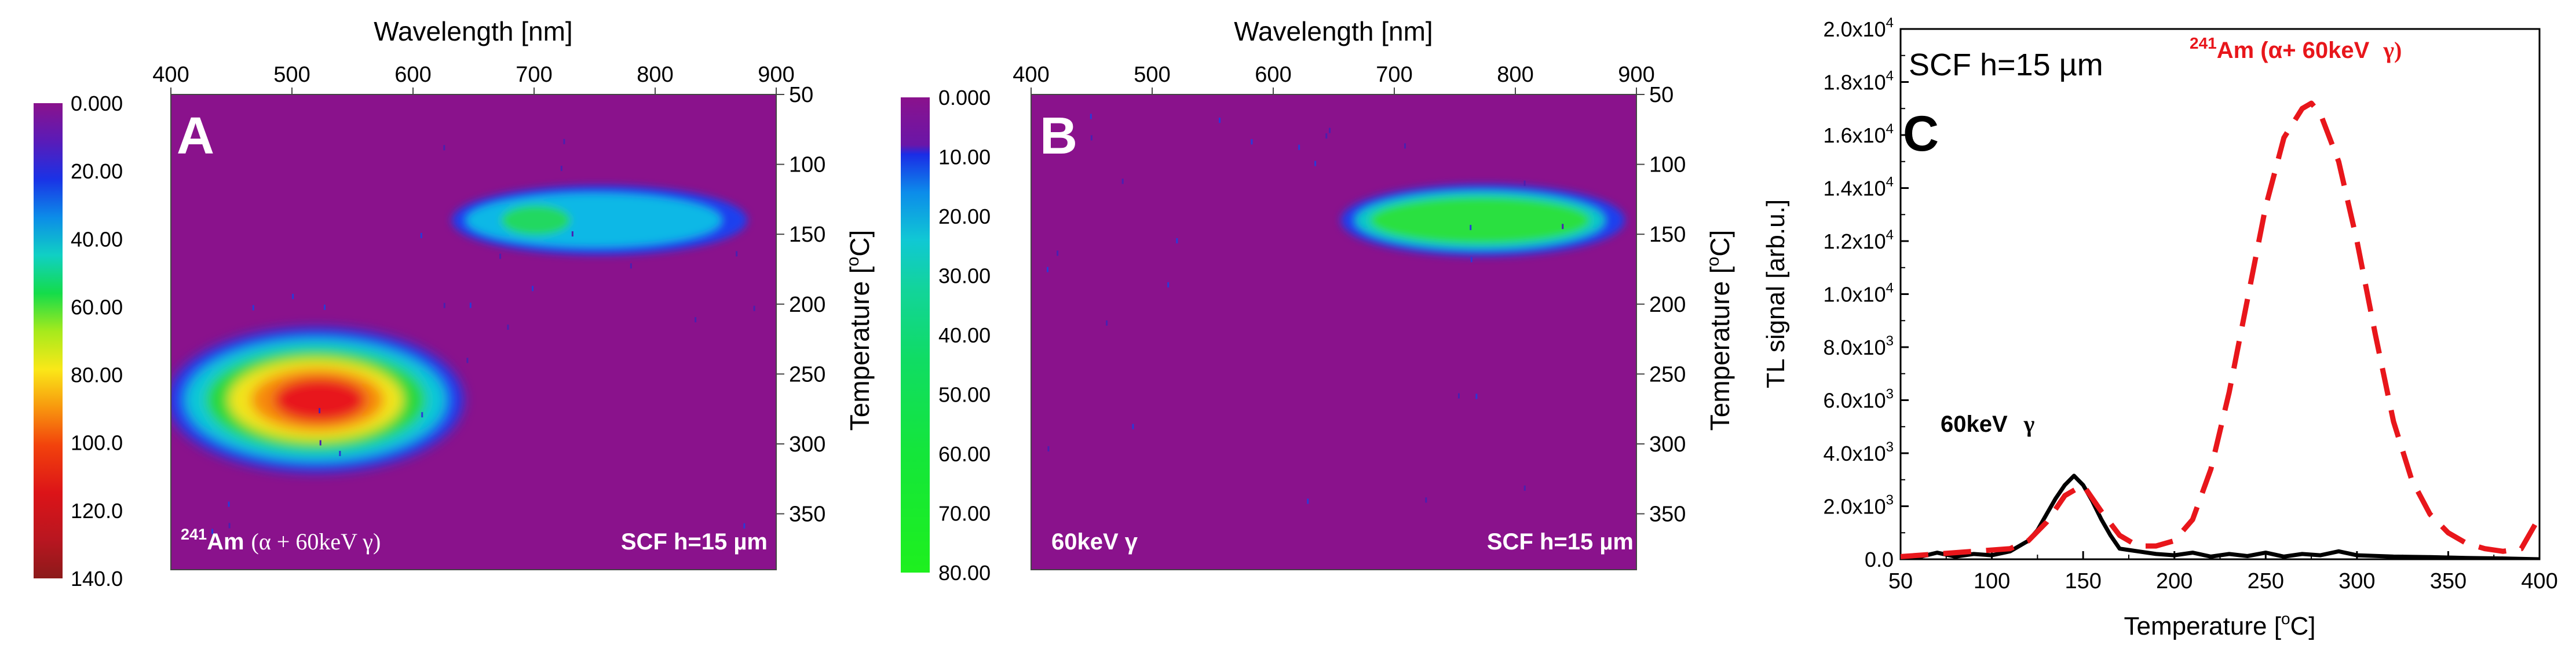  I want to click on panel-c-x-tick-label: 200, so click(2174, 581).